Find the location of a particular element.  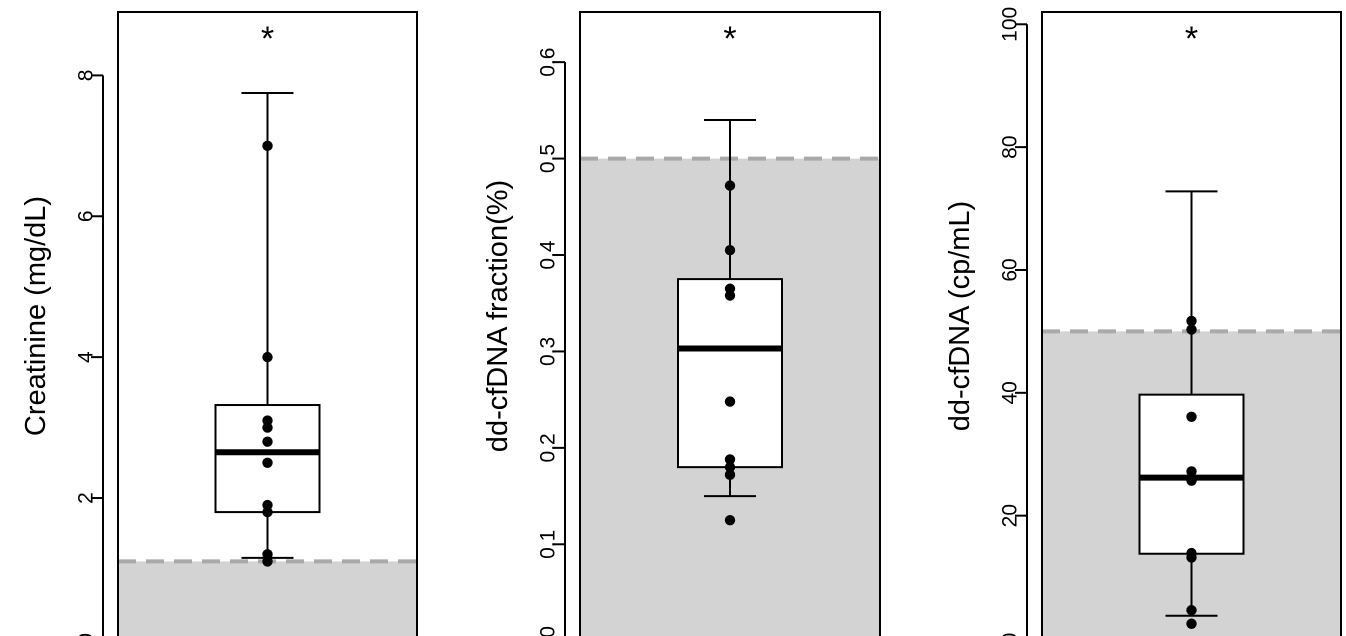

y-tick-label: 100 is located at coordinates (1010, 24).